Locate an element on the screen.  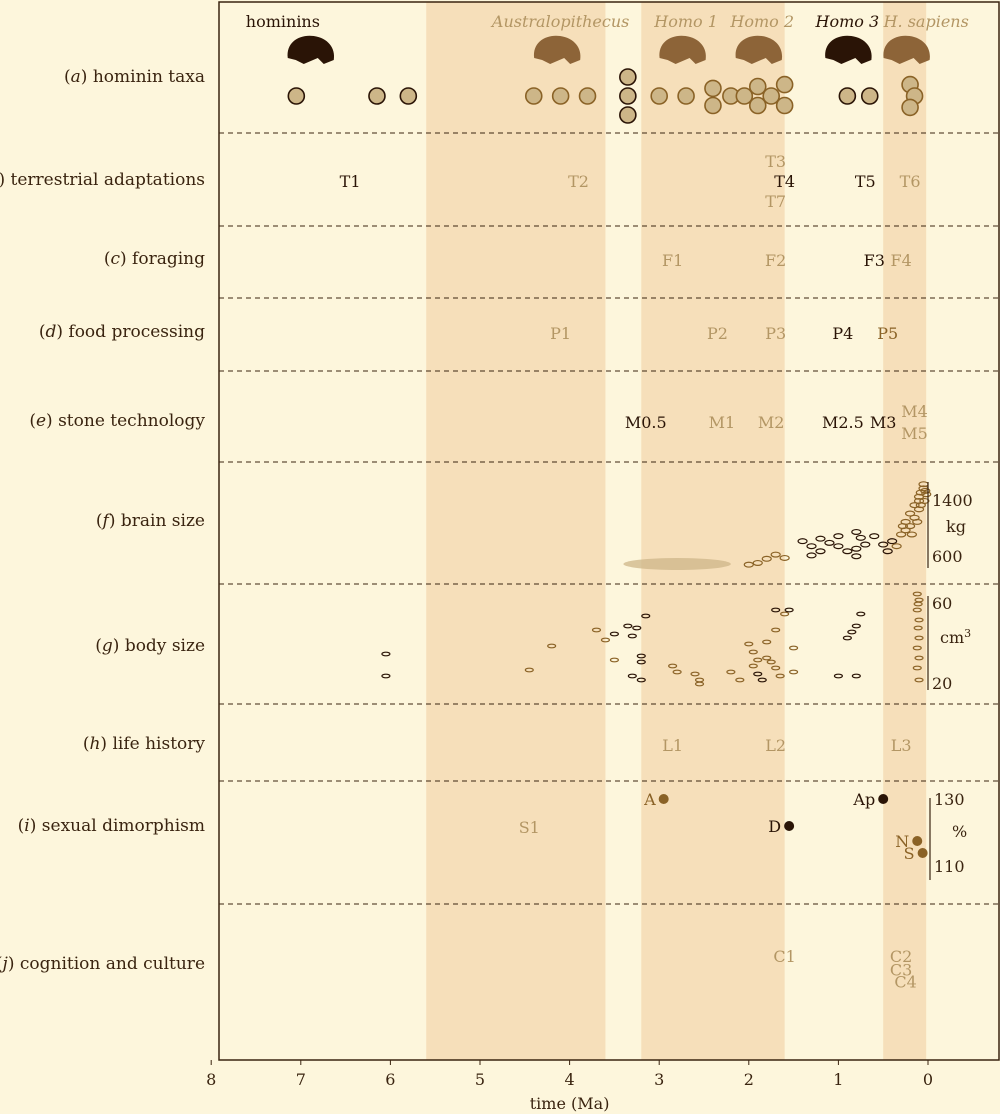
trait-code: T4 is located at coordinates (784, 181).